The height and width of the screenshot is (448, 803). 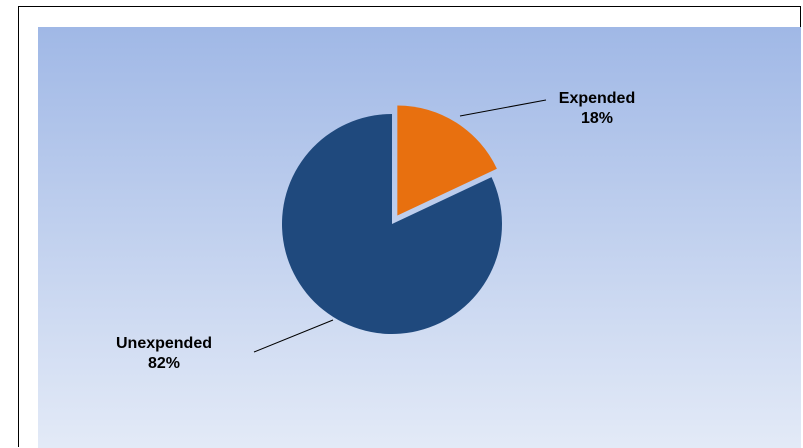 I want to click on leader-line-unexpended, so click(x=293, y=336).